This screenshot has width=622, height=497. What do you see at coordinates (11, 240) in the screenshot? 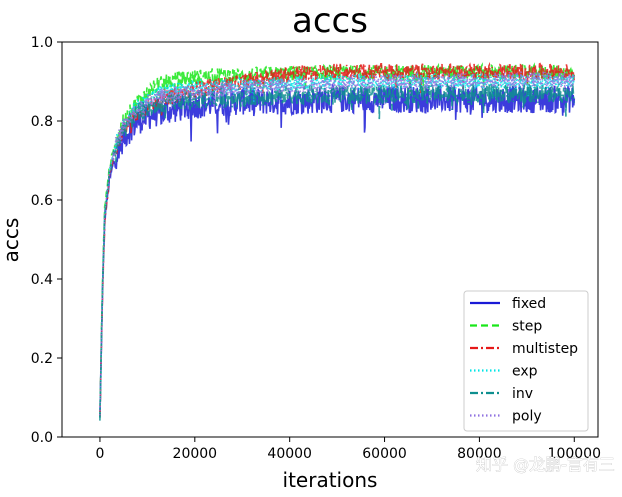
I see `y-axis-label: accs` at bounding box center [11, 240].